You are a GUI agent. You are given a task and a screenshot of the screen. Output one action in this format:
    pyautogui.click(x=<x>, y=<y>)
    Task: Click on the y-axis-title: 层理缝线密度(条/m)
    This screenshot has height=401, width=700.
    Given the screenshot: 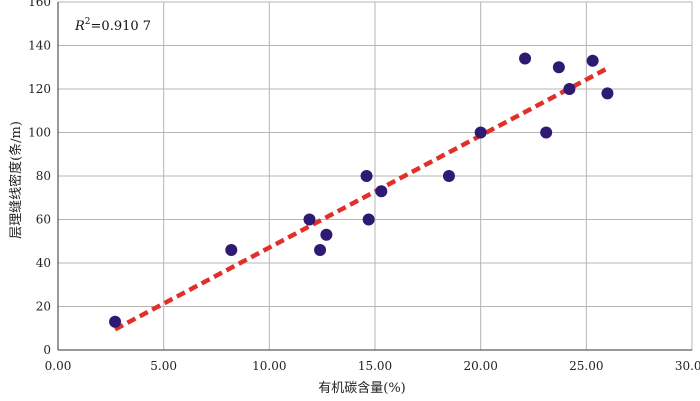 What is the action you would take?
    pyautogui.click(x=16, y=180)
    